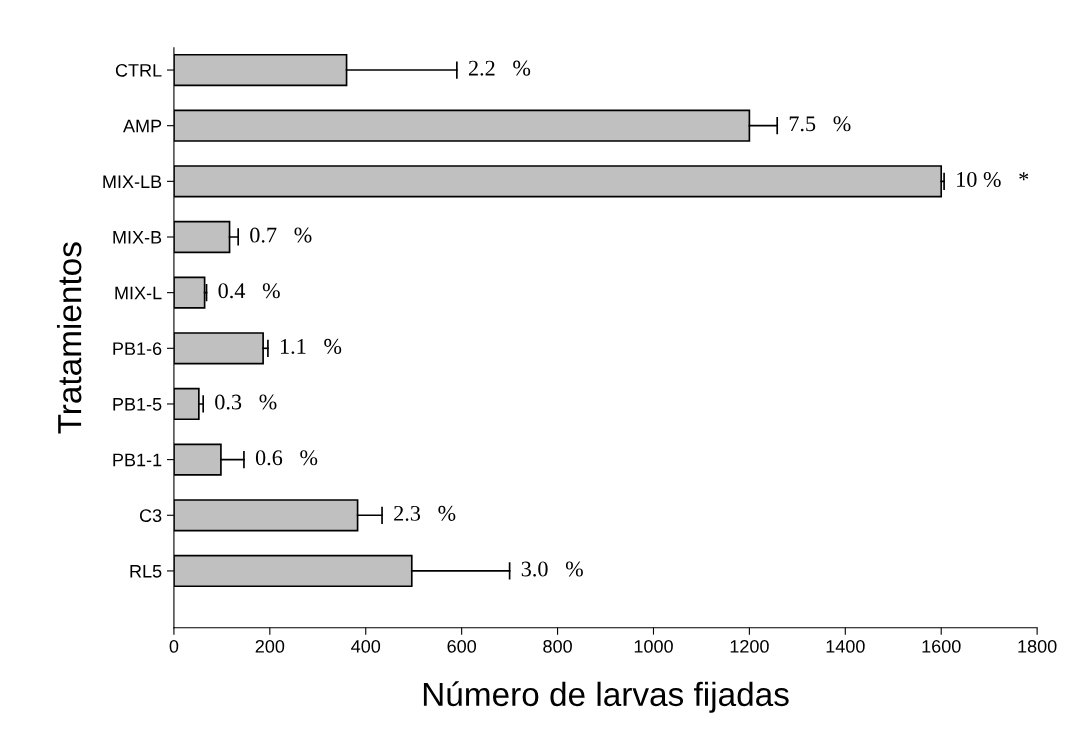  What do you see at coordinates (249, 291) in the screenshot?
I see `annotation: 0.4 %` at bounding box center [249, 291].